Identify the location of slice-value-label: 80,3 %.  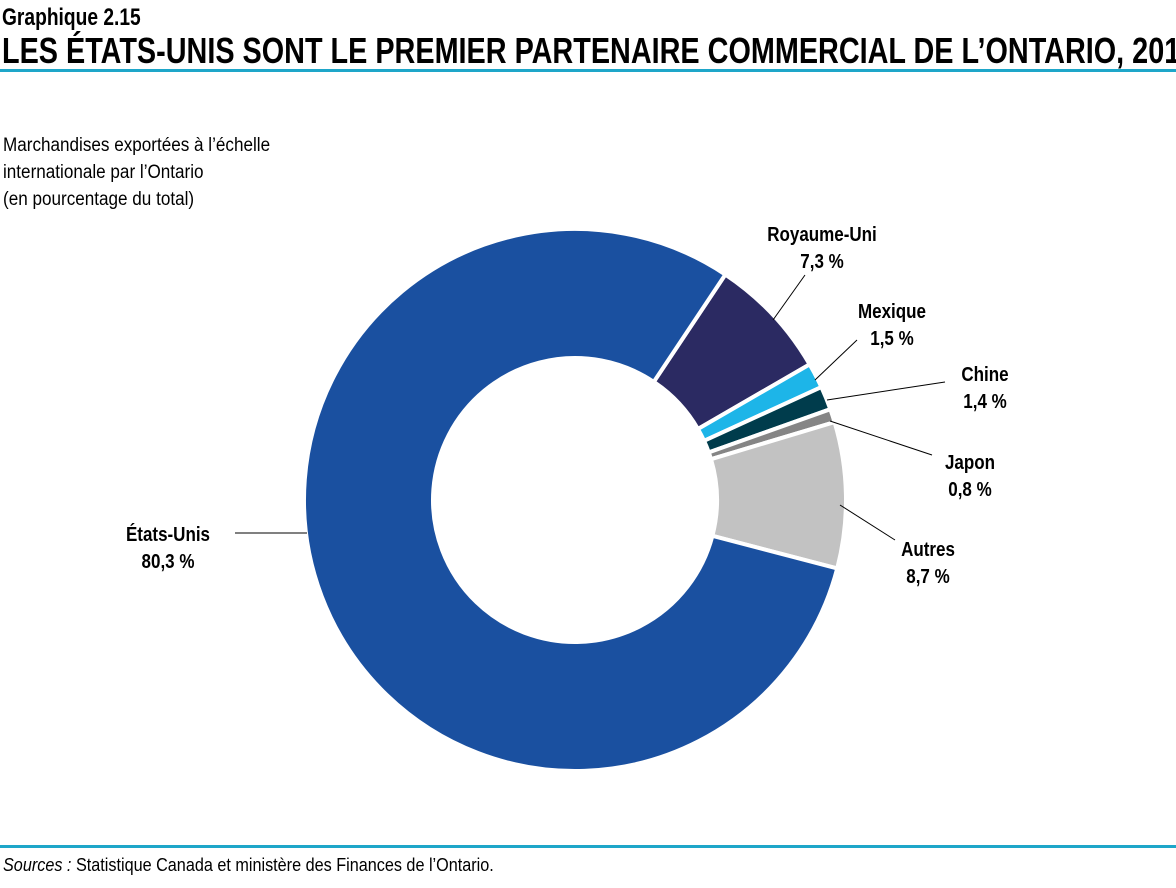
(168, 561).